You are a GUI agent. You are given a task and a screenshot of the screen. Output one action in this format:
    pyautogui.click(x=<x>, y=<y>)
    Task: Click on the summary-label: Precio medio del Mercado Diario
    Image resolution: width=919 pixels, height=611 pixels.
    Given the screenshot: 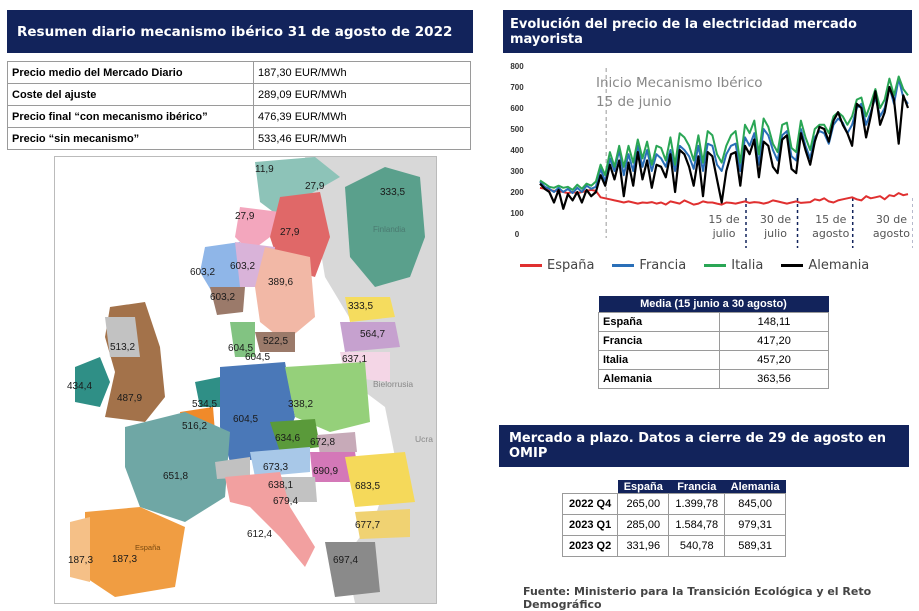 What is the action you would take?
    pyautogui.click(x=130, y=72)
    